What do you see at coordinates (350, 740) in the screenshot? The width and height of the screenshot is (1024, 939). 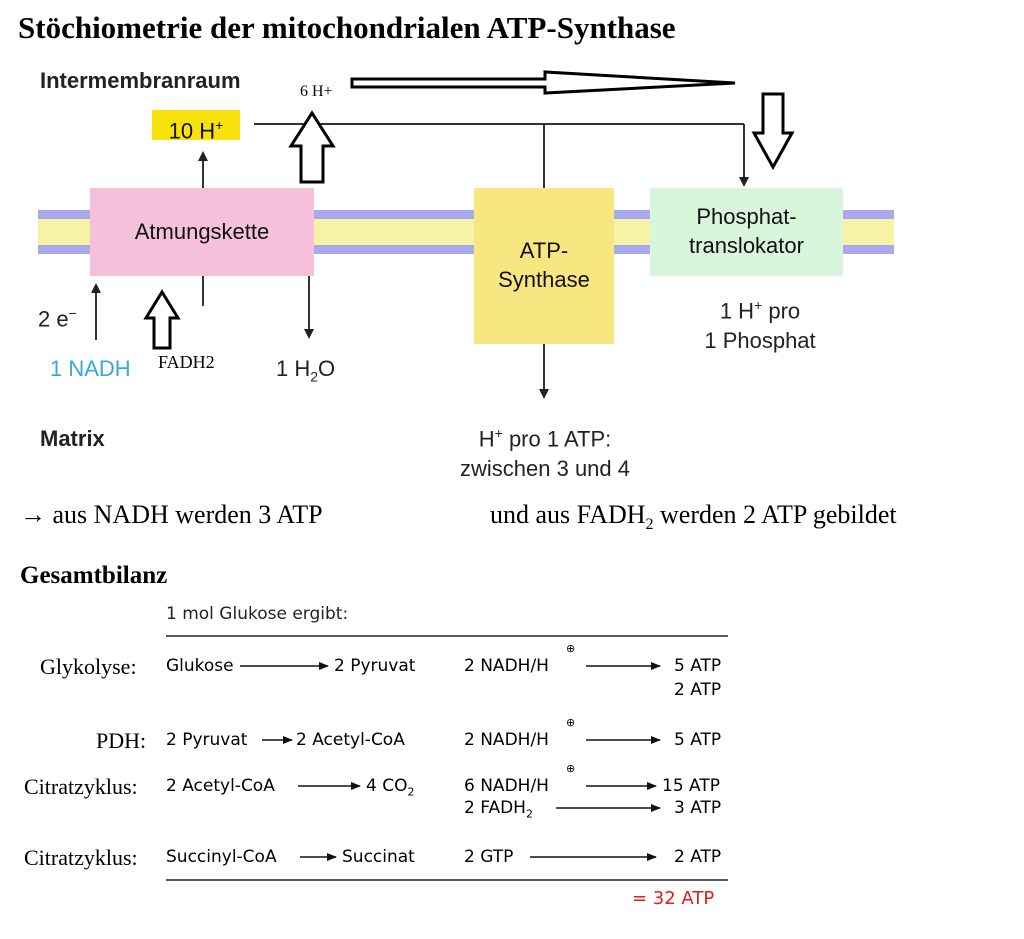 I see `row-pdh-to: 2 Acetyl-CoA` at bounding box center [350, 740].